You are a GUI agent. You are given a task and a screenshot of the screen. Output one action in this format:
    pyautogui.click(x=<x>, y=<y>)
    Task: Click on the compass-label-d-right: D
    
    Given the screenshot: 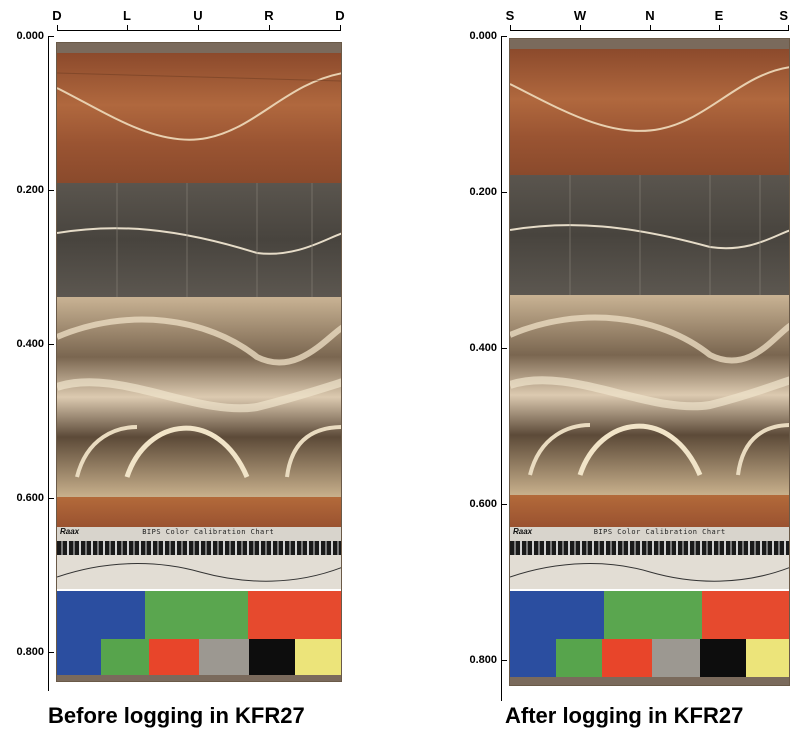 What is the action you would take?
    pyautogui.click(x=340, y=15)
    